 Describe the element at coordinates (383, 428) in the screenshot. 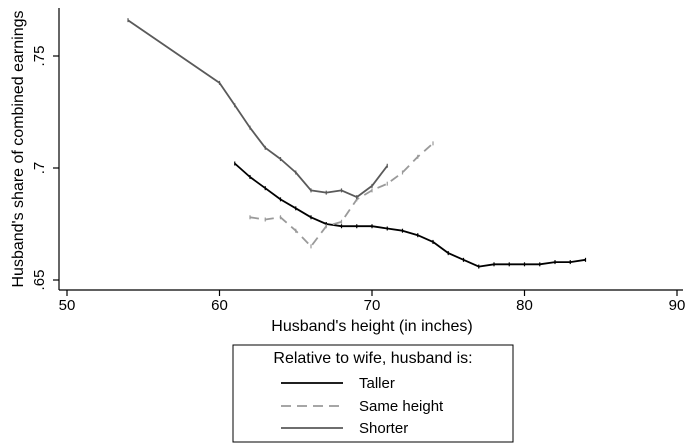

I see `legend-label-shorter: Shorter` at that location.